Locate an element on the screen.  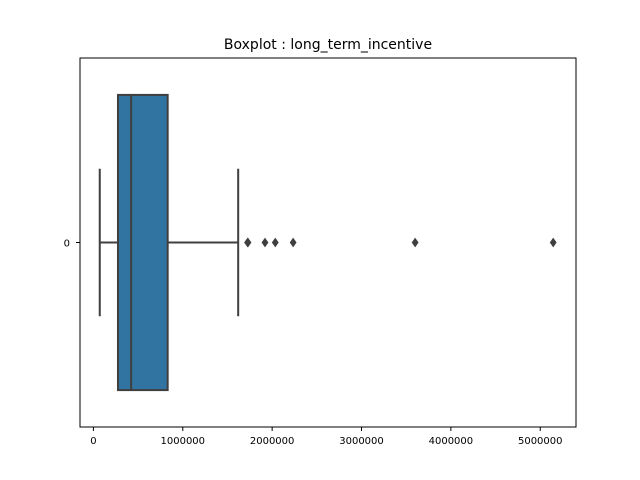
x-tick-label: 3000000 is located at coordinates (361, 441).